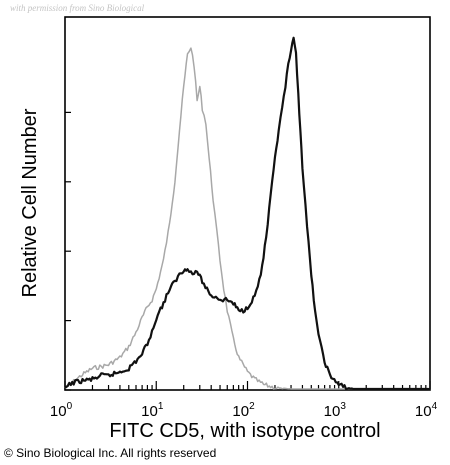 The image size is (450, 465). I want to click on x-tick-label: 10⁰, so click(61, 410).